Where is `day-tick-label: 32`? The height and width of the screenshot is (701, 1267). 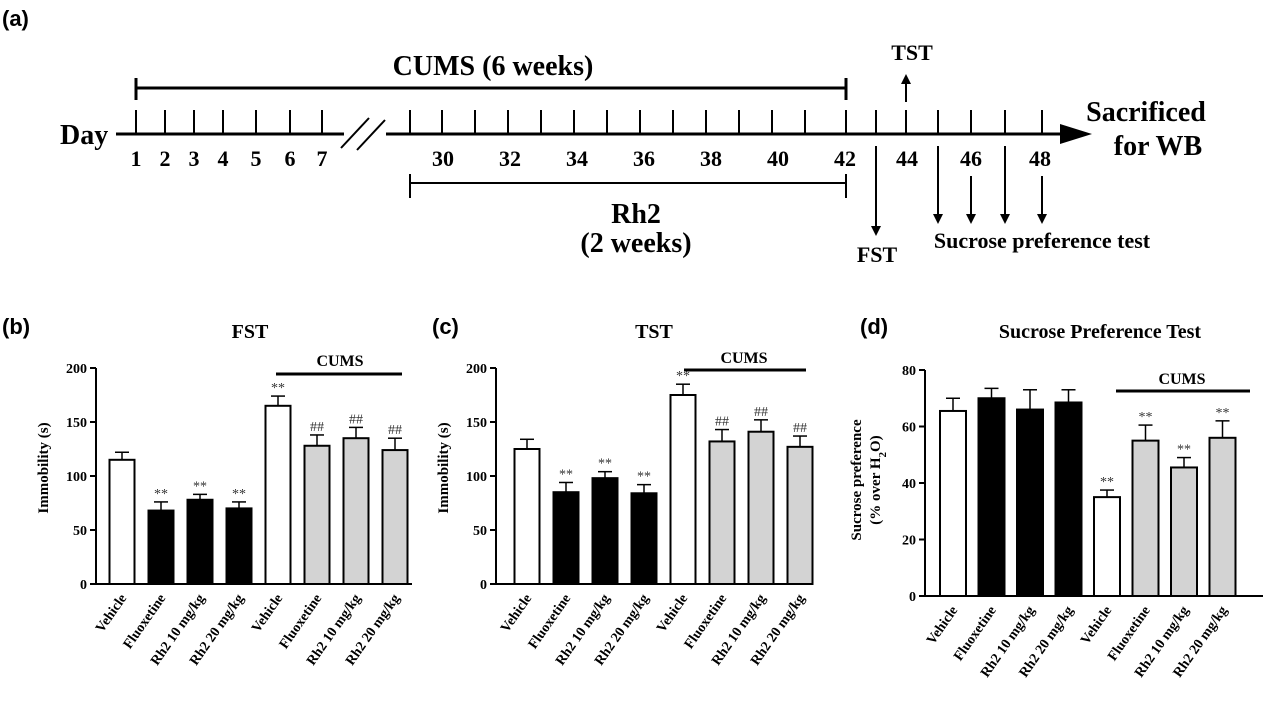
day-tick-label: 32 is located at coordinates (510, 158).